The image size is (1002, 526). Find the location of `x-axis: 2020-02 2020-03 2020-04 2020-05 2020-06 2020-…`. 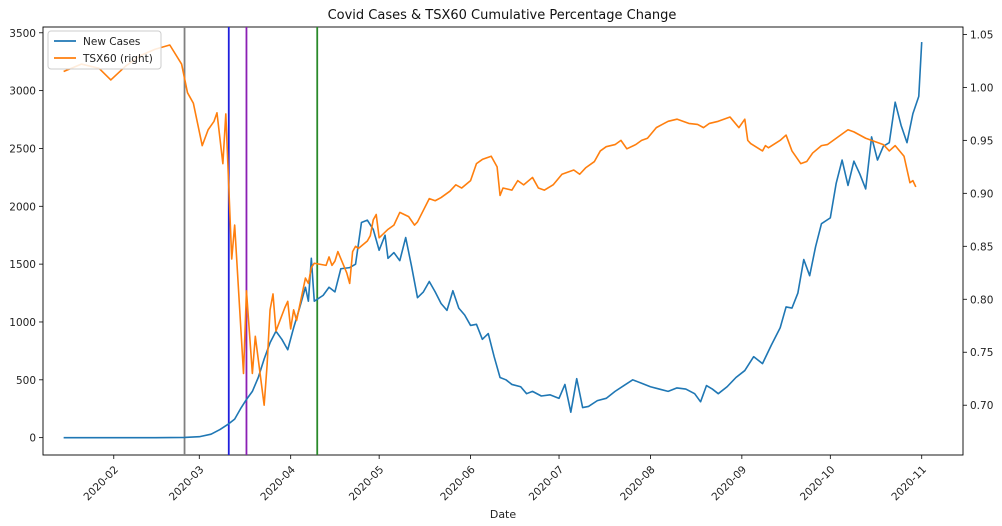

x-axis: 2020-02 2020-03 2020-04 2020-05 2020-06 2020-… is located at coordinates (505, 479).